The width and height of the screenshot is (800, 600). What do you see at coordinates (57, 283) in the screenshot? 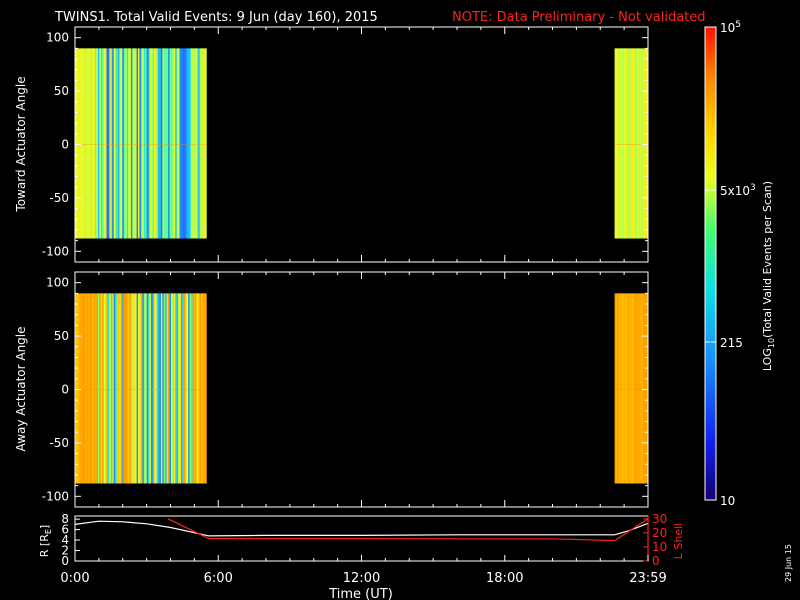
I see `away-ytick-label: 100` at bounding box center [57, 283].